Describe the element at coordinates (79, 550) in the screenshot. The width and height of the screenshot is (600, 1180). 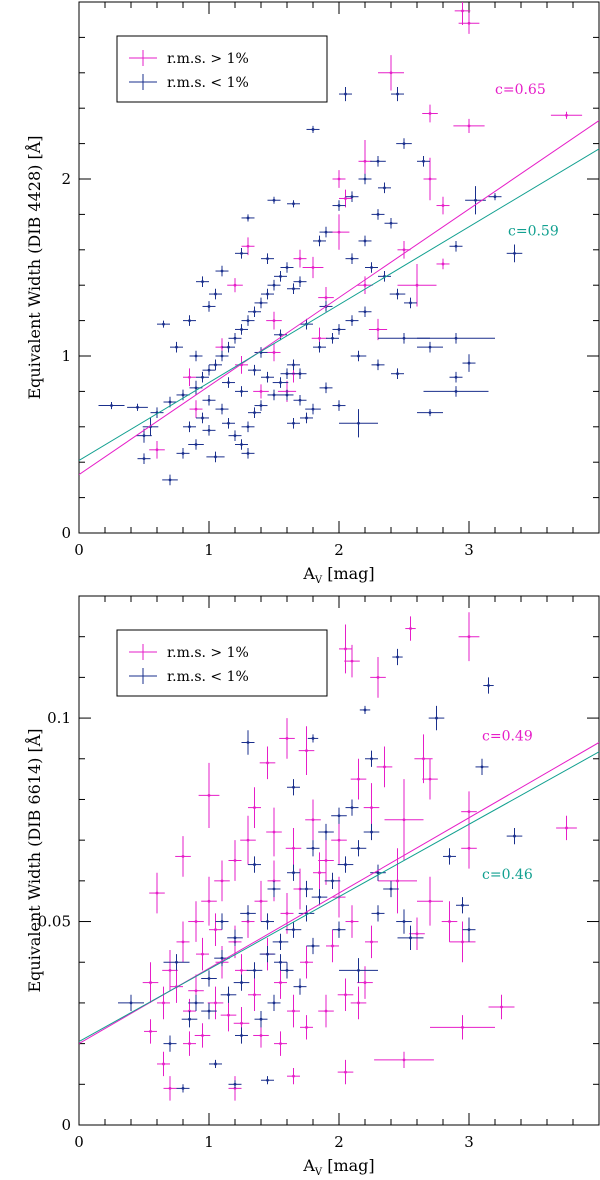
I see `x-tick-label: 0` at that location.